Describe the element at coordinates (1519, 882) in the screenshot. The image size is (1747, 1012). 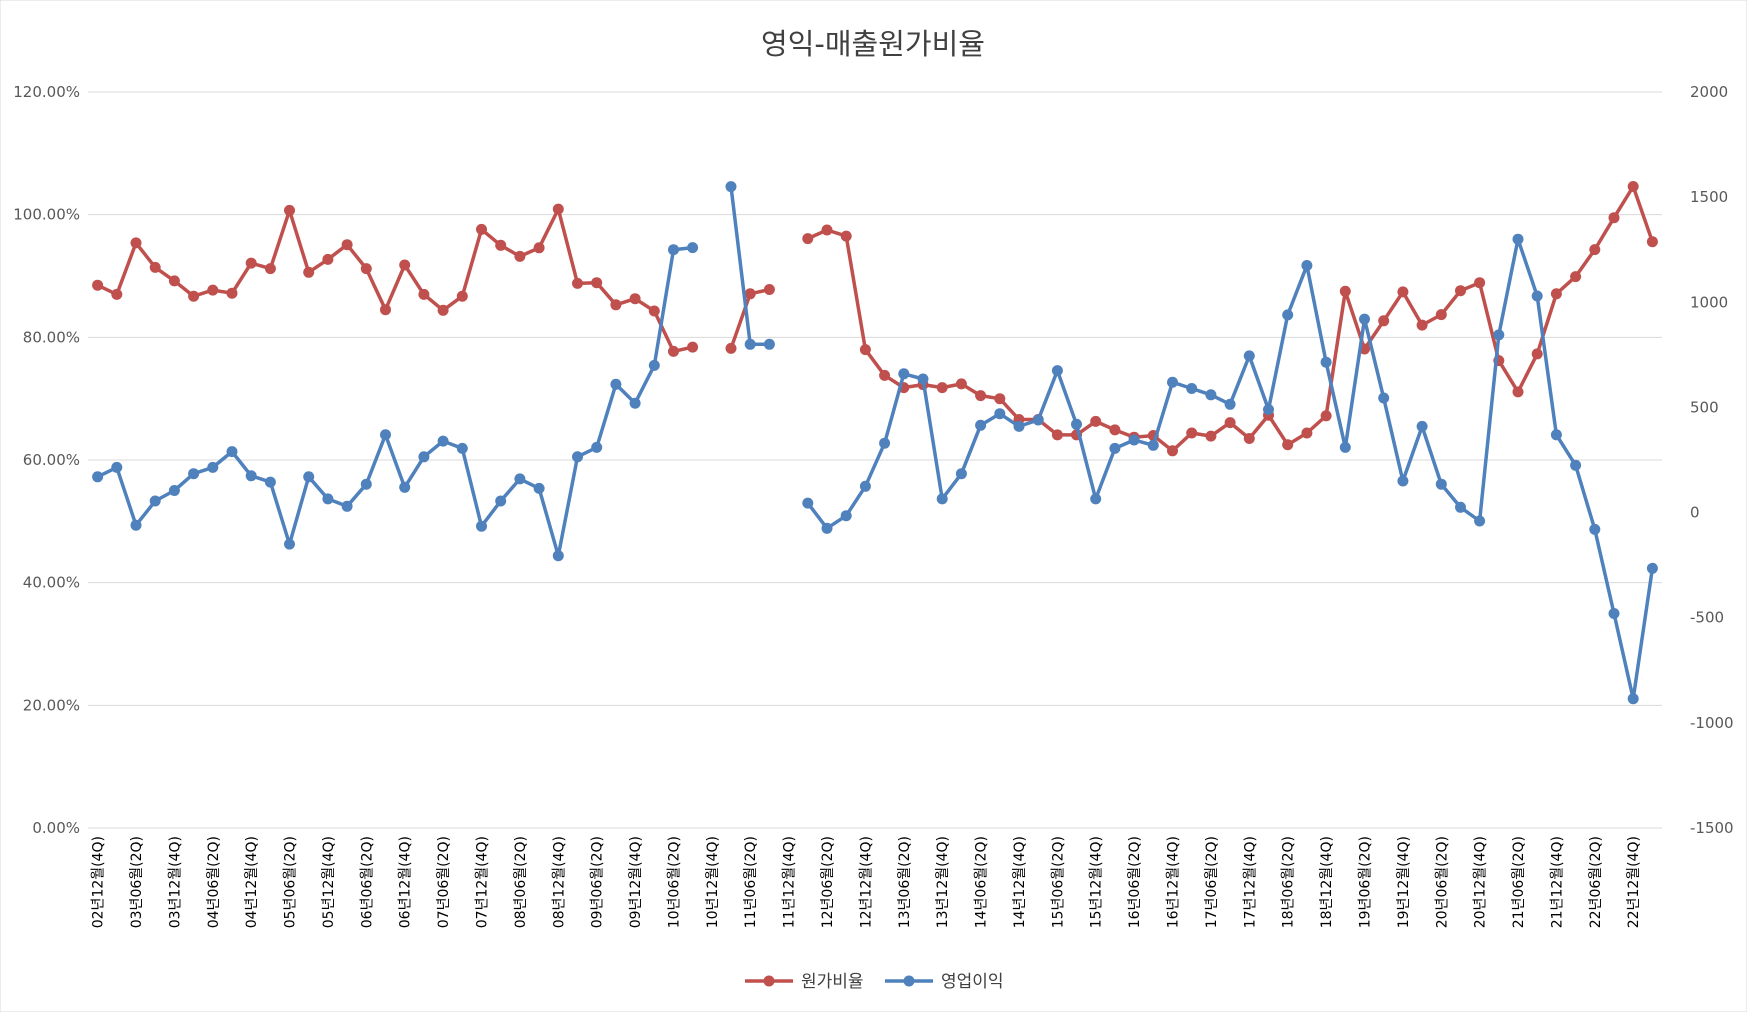
I see `x-tick-label: 21년06월(2Q)` at that location.